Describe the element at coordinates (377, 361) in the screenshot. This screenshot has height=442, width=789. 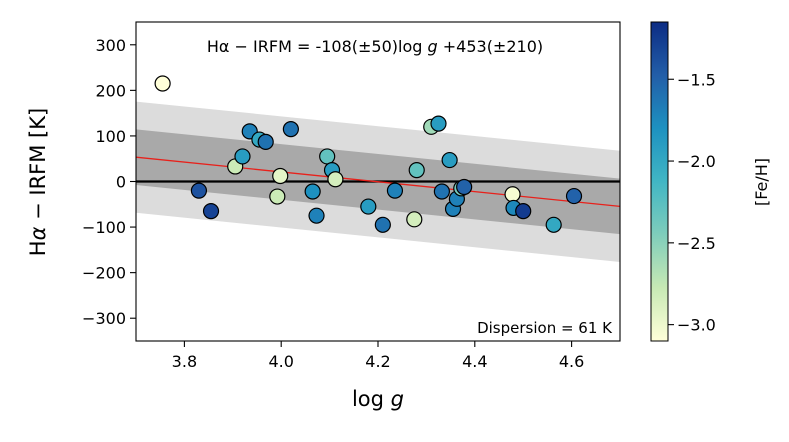
I see `x-tick-label: 4.2` at that location.